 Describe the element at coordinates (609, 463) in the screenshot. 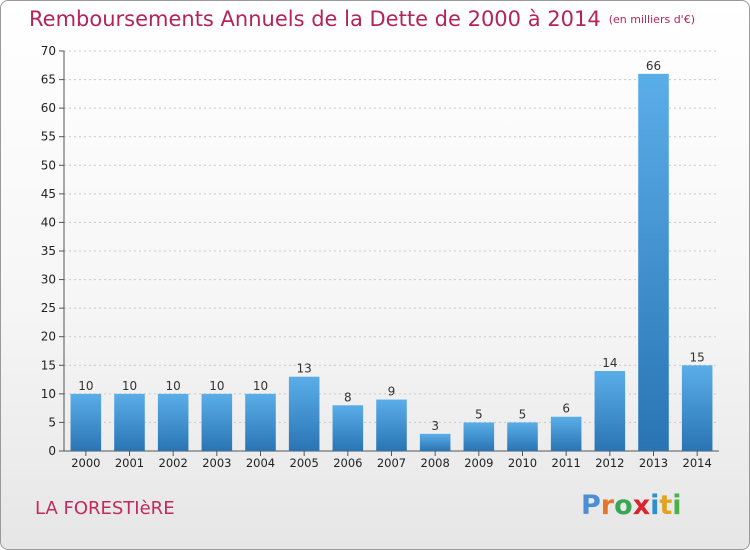

I see `x-tick-label: 2012` at that location.